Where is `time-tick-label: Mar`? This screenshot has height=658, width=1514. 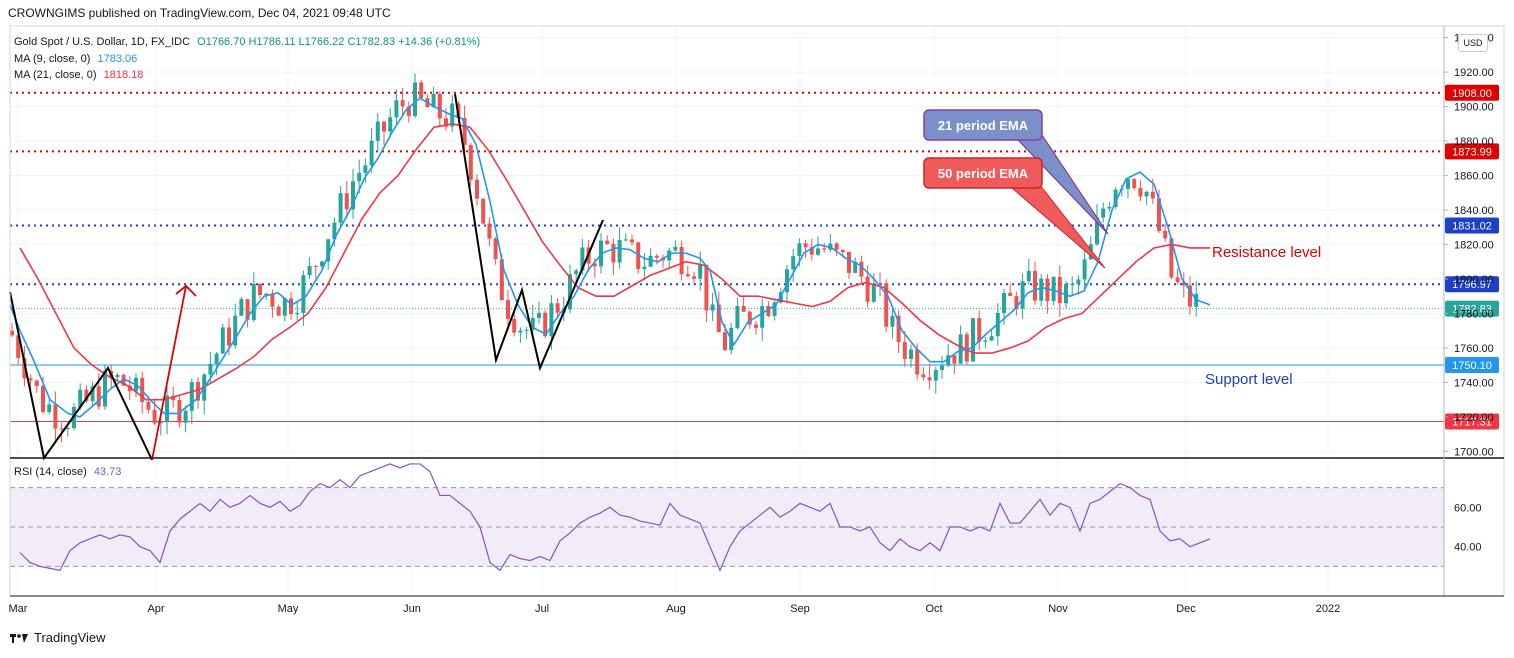 time-tick-label: Mar is located at coordinates (18, 609).